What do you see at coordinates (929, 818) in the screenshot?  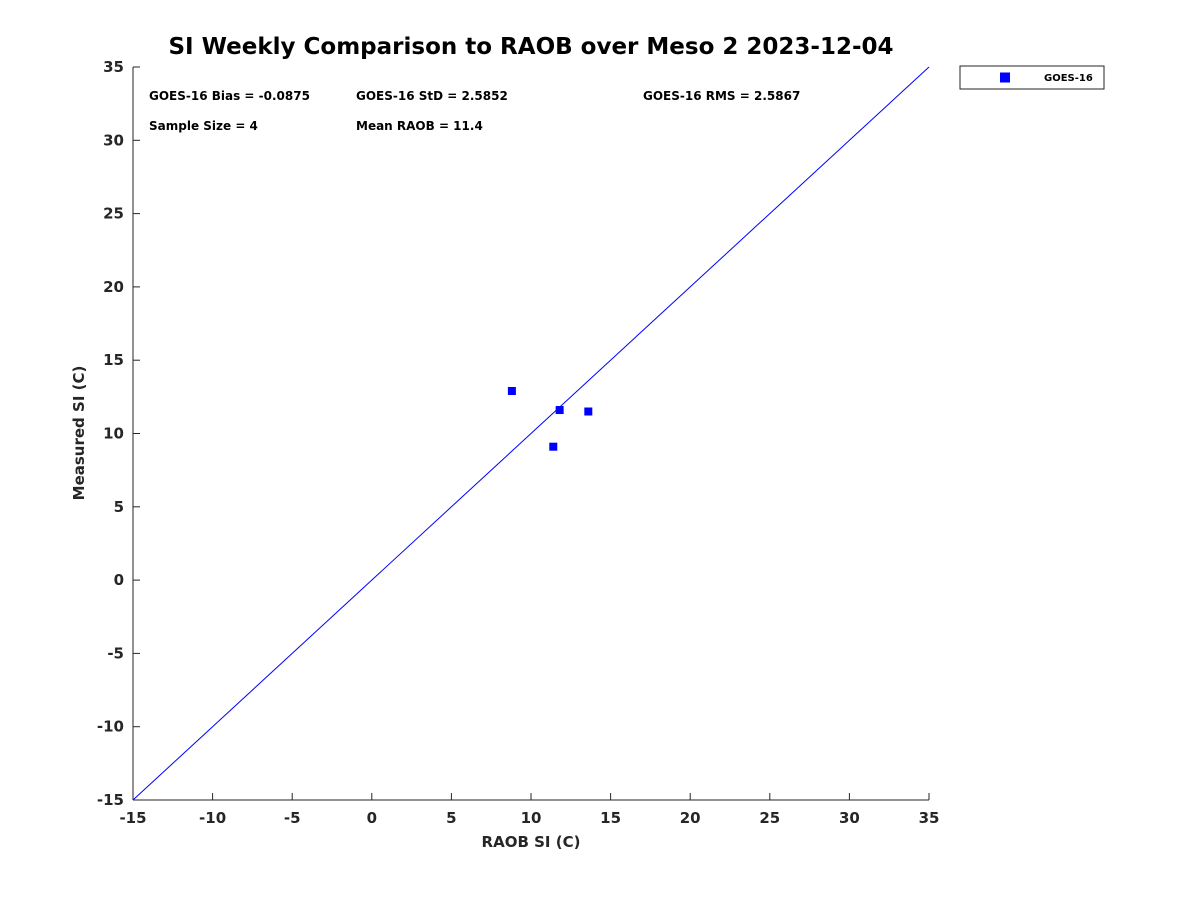 I see `x-tick-label: 35` at bounding box center [929, 818].